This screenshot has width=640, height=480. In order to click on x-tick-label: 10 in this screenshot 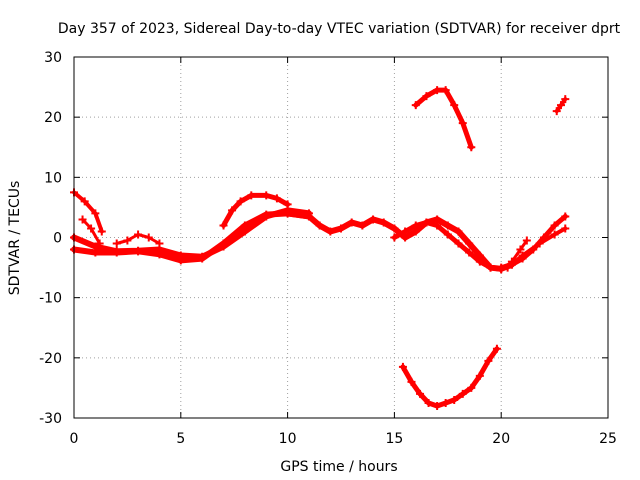, I will do `click(288, 439)`.